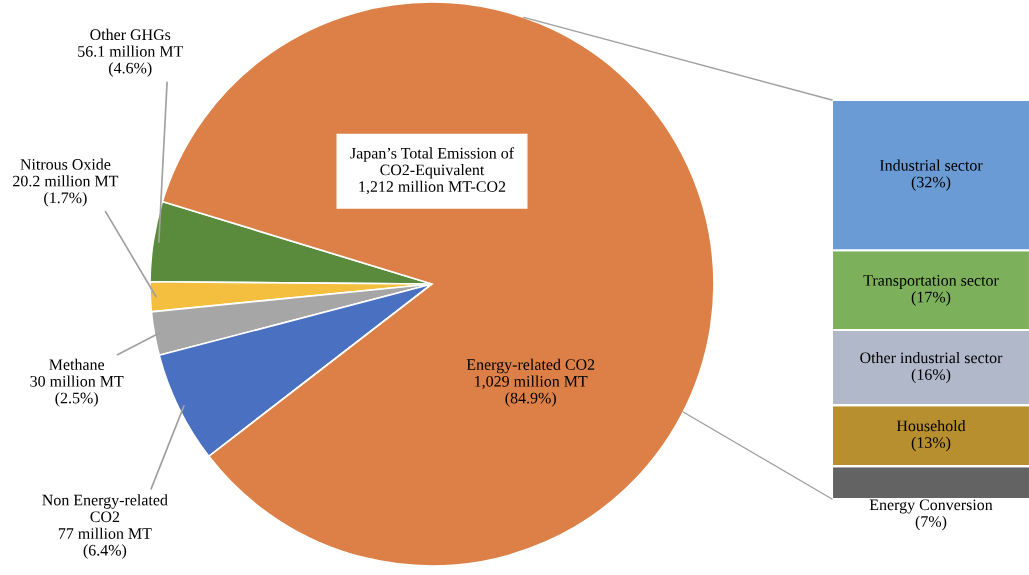 The width and height of the screenshot is (1029, 575). Describe the element at coordinates (931, 357) in the screenshot. I see `series-label: Other industrial sector` at that location.